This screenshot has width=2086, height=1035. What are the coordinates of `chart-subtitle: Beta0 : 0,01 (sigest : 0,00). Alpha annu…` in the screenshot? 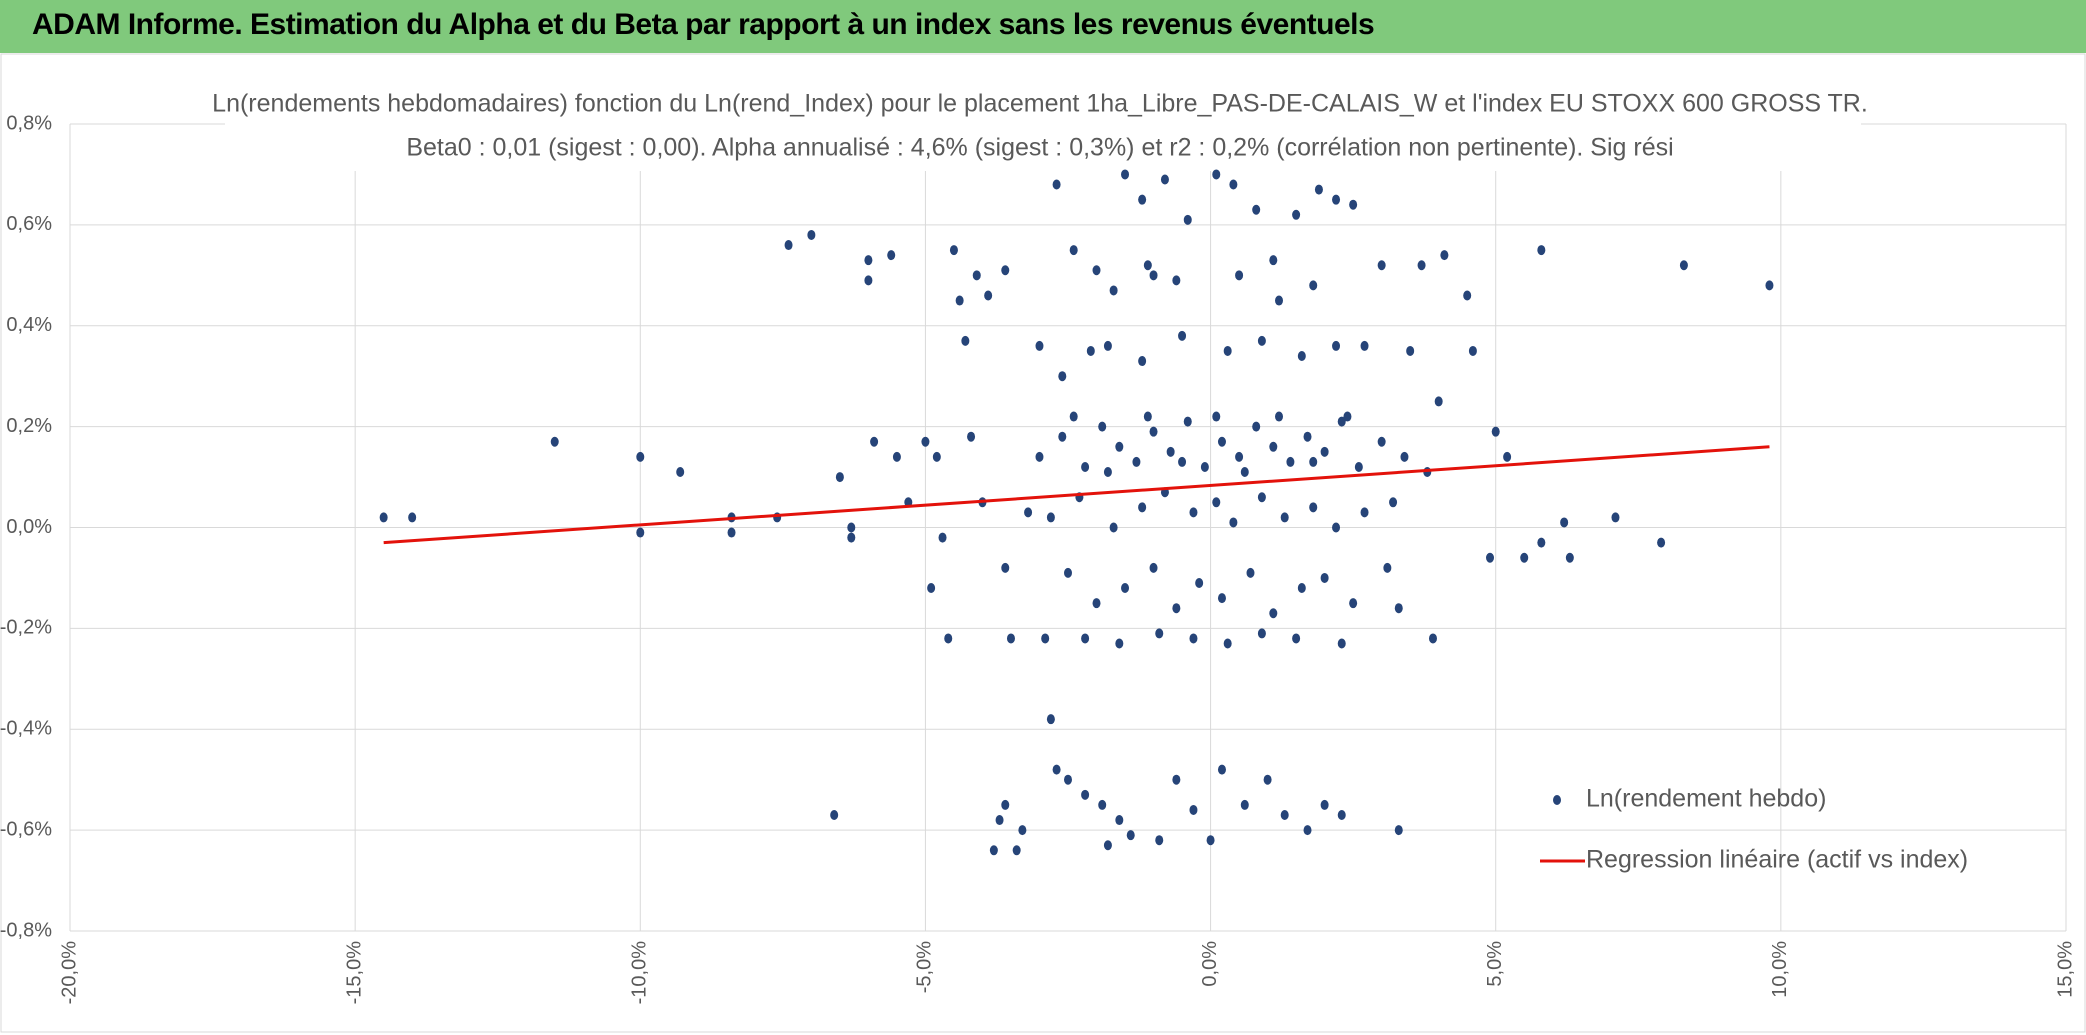 It's located at (1039, 148).